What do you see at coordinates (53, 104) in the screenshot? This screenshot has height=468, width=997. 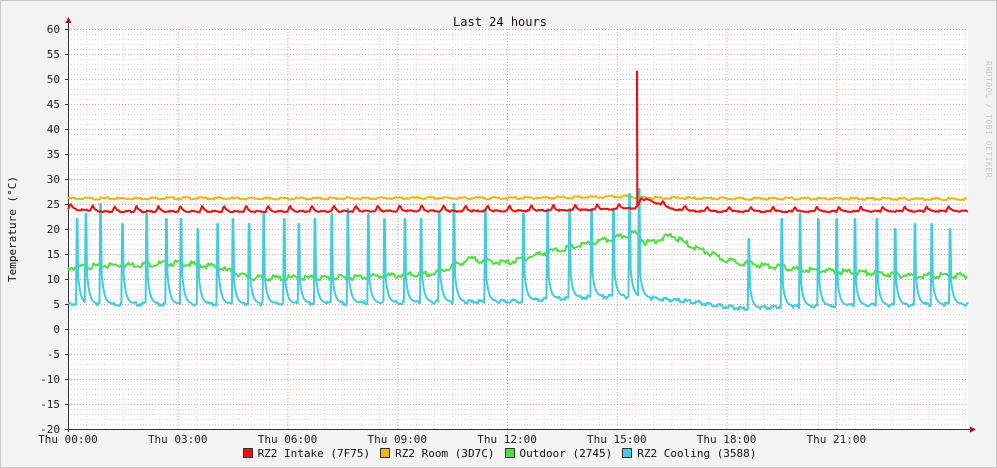 I see `y-tick-label: 45` at bounding box center [53, 104].